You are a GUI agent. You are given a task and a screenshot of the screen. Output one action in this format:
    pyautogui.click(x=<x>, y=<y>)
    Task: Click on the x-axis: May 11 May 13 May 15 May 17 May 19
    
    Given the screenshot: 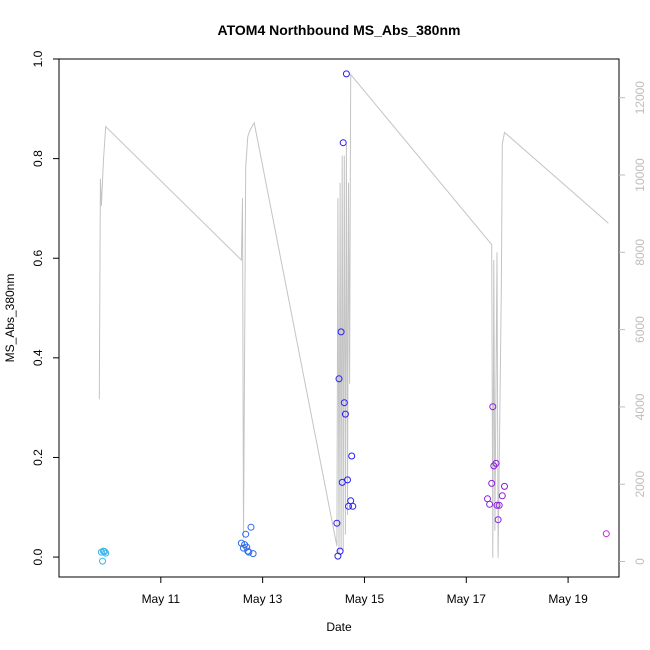 What is the action you would take?
    pyautogui.click(x=365, y=591)
    